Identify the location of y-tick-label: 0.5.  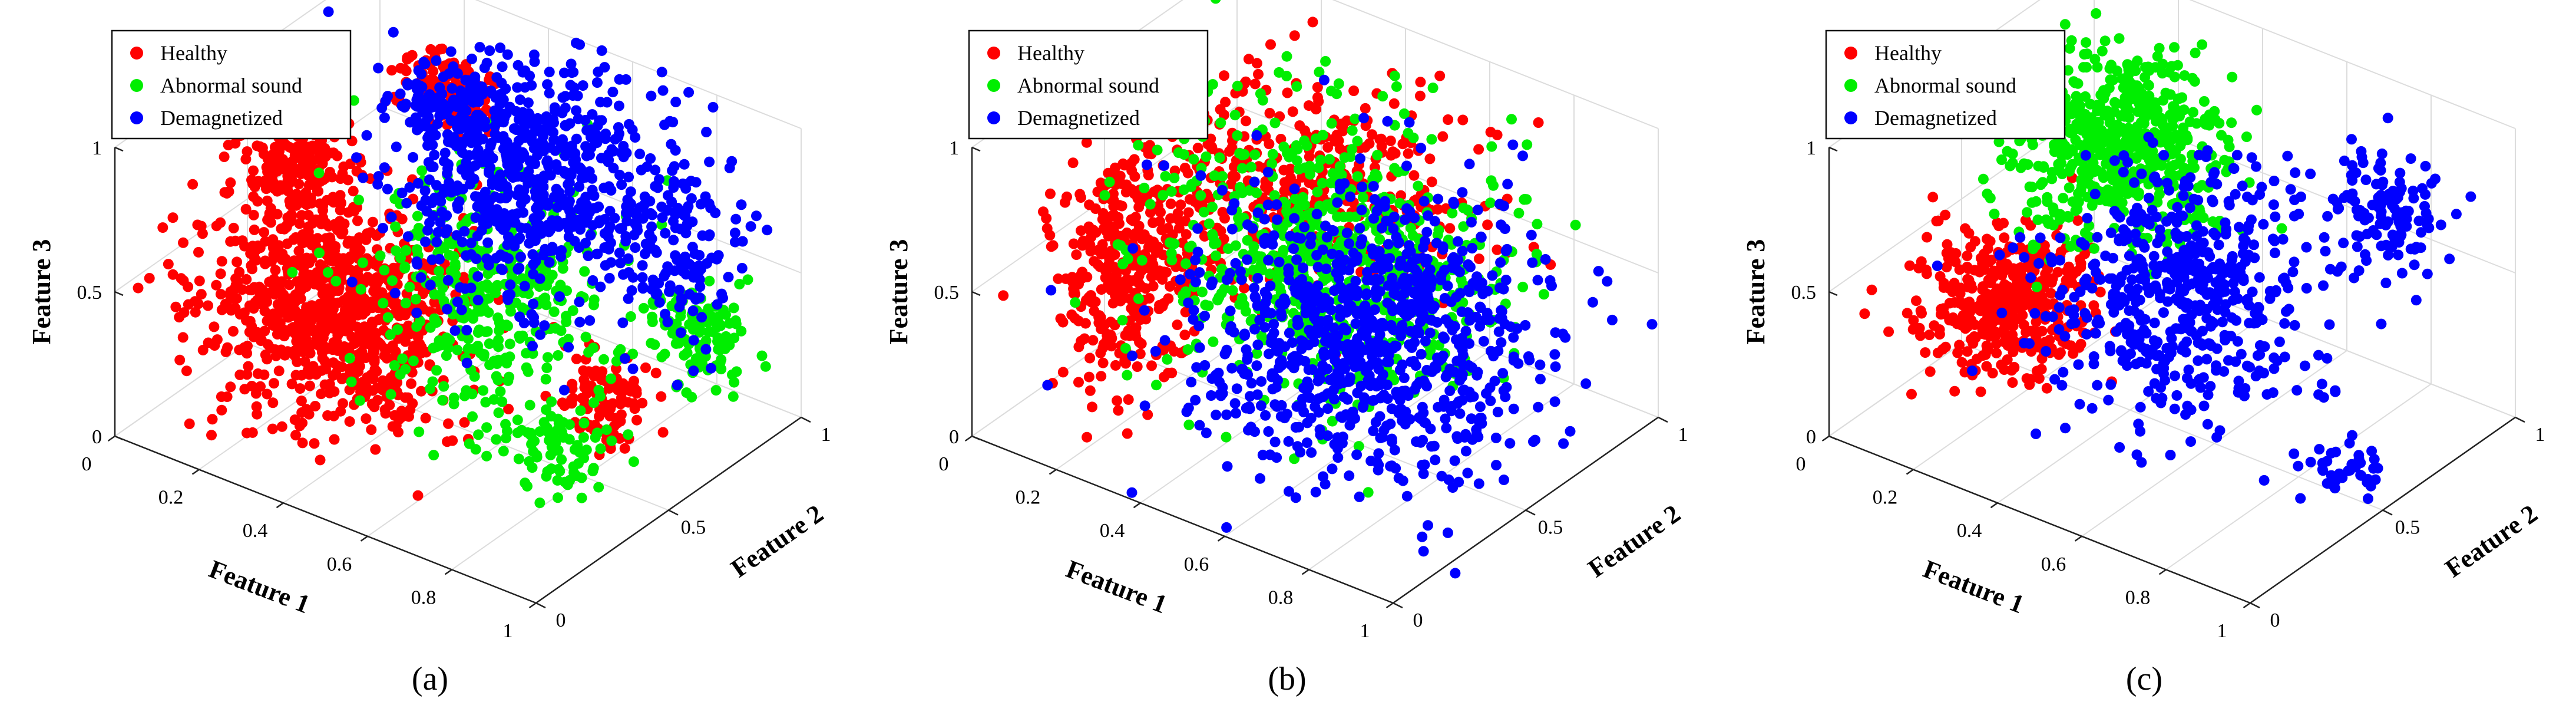
(693, 528).